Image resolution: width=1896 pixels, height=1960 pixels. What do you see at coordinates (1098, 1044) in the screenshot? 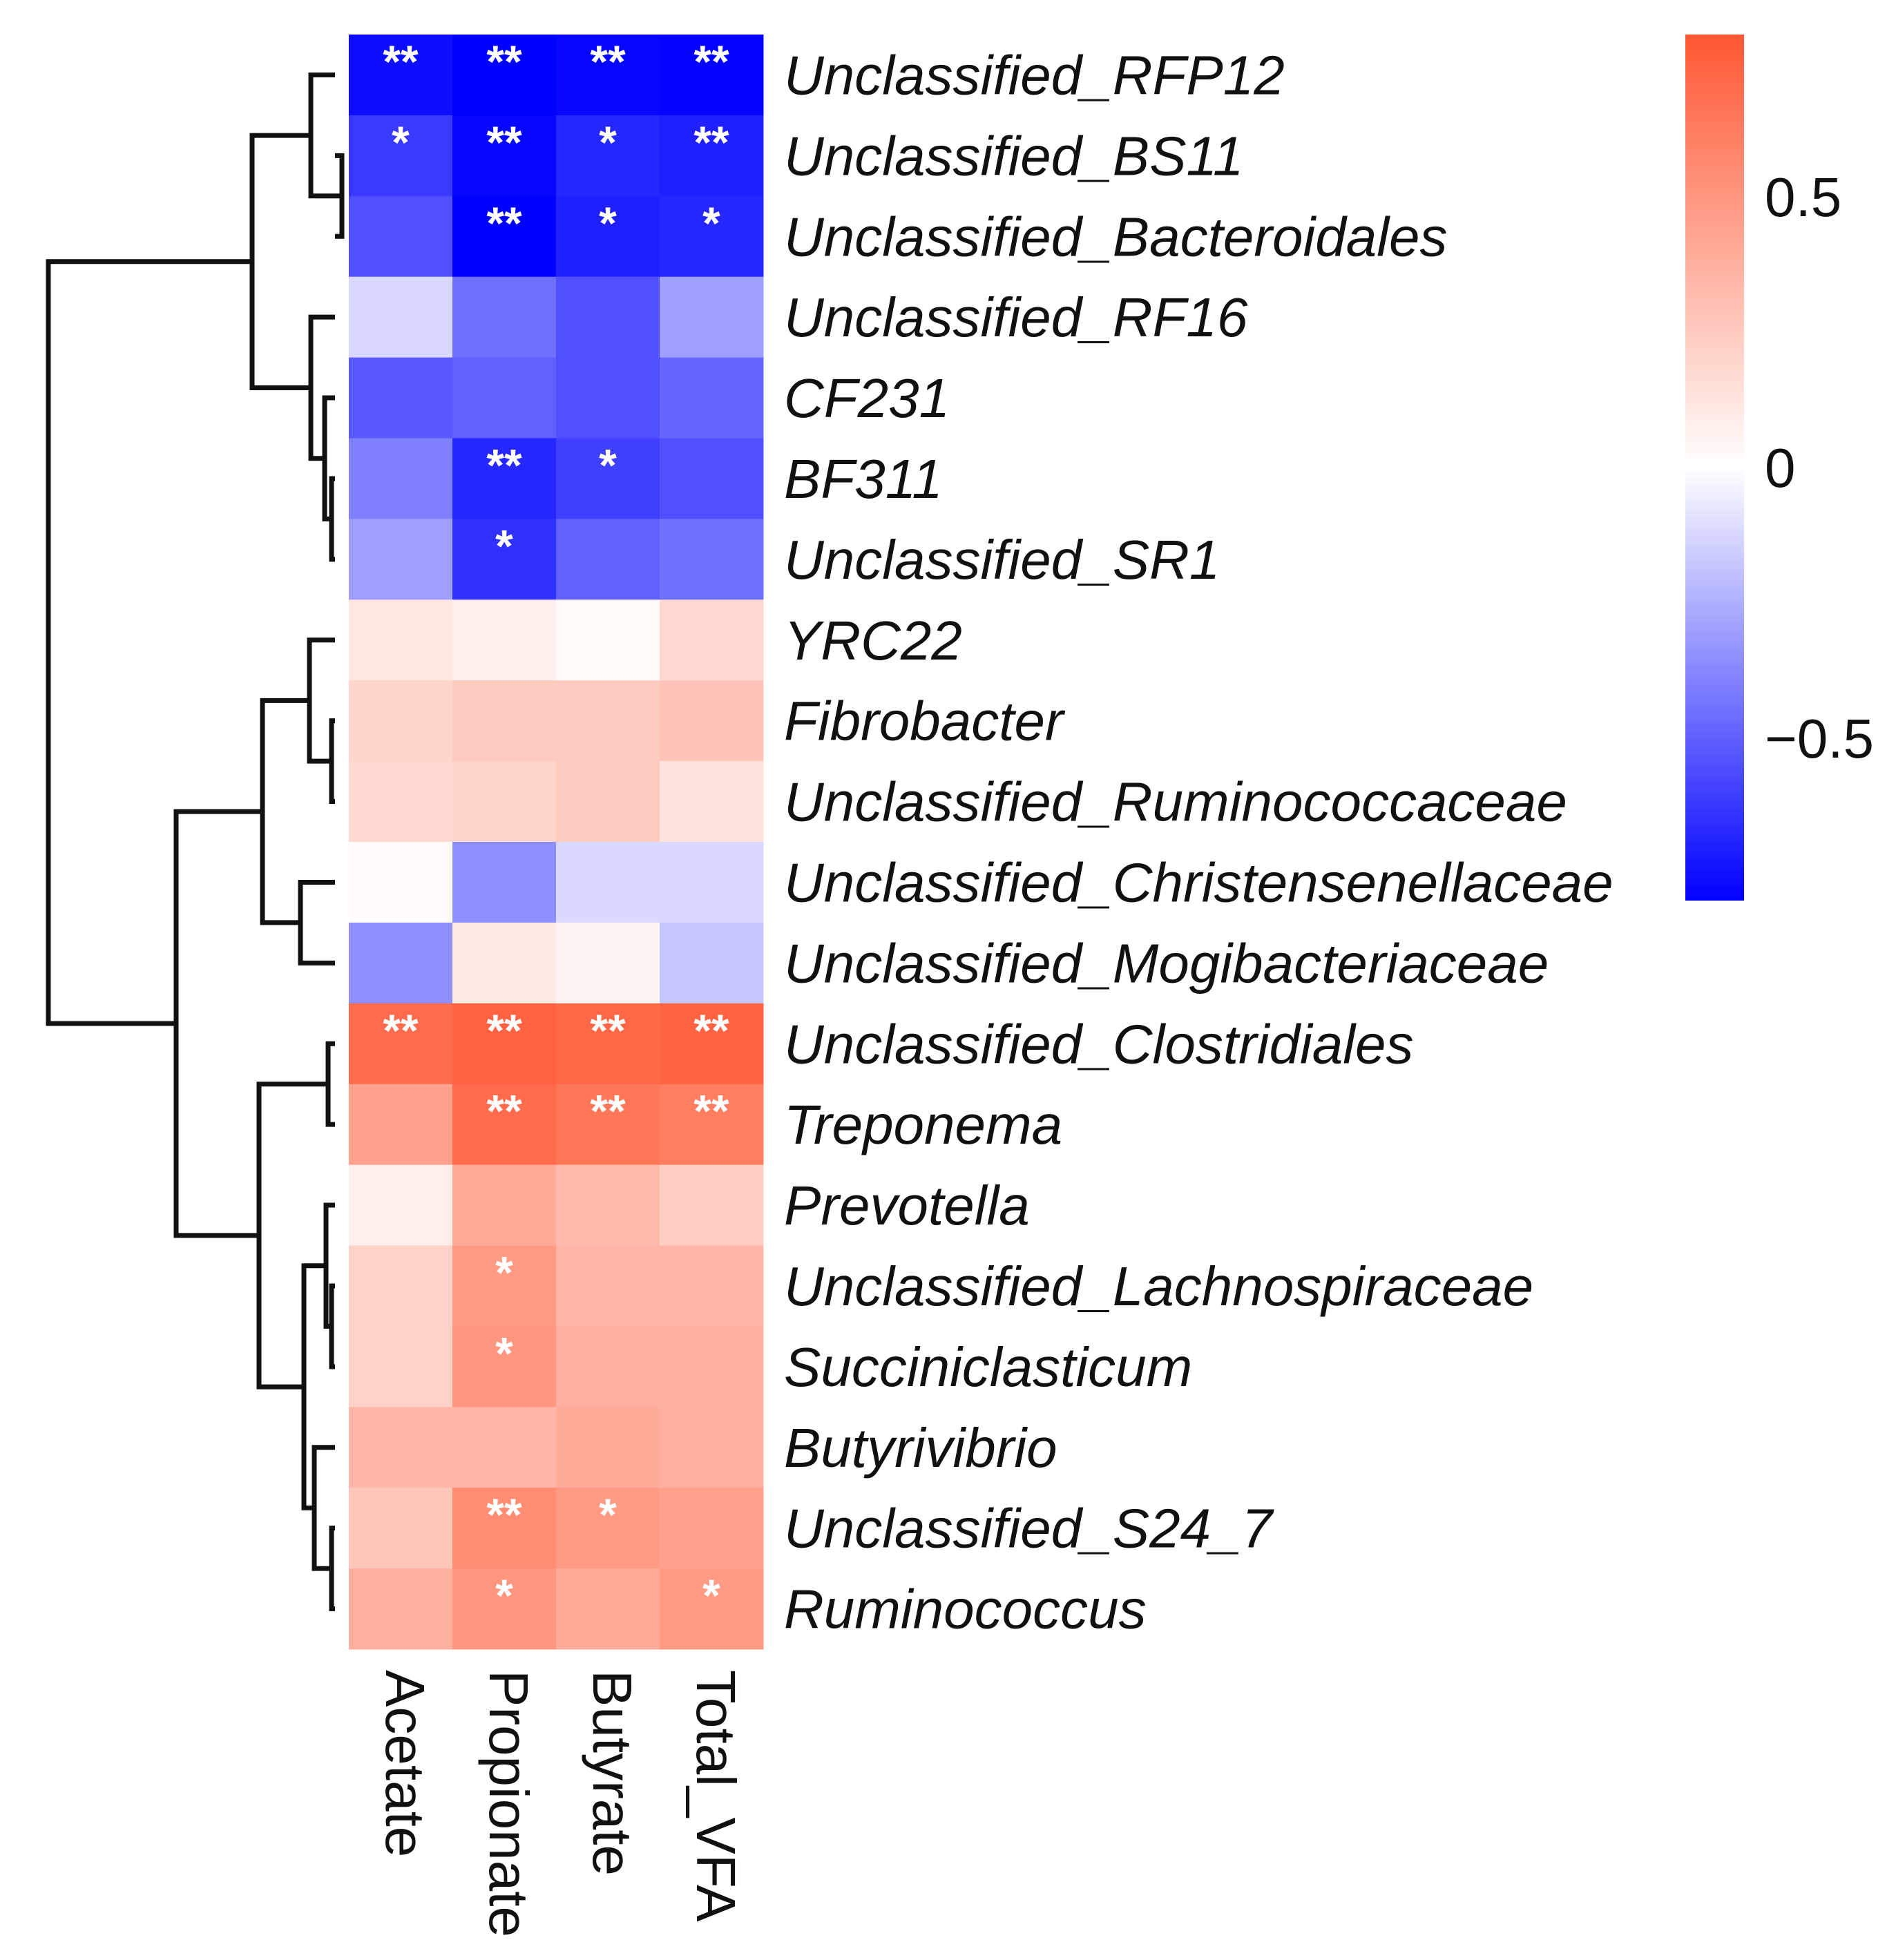
I see `row-label: Unclassified_Clostridiales` at bounding box center [1098, 1044].